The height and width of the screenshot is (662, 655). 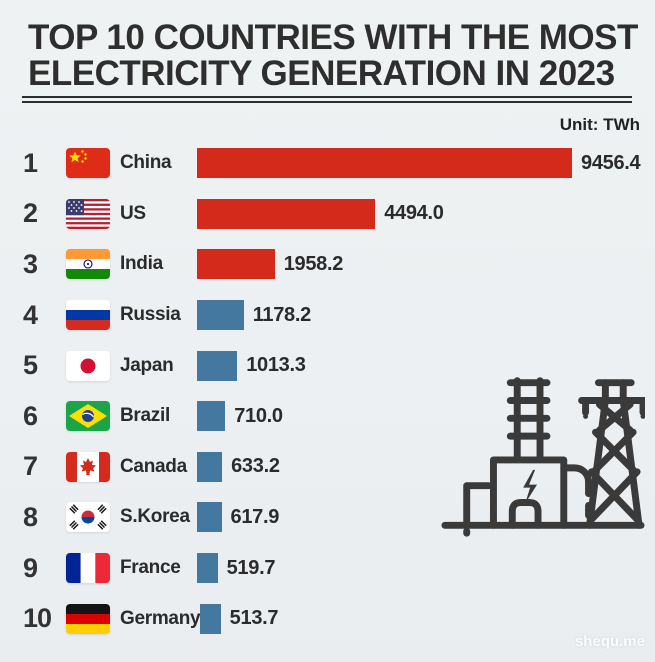 What do you see at coordinates (30, 365) in the screenshot?
I see `rank-number: 5` at bounding box center [30, 365].